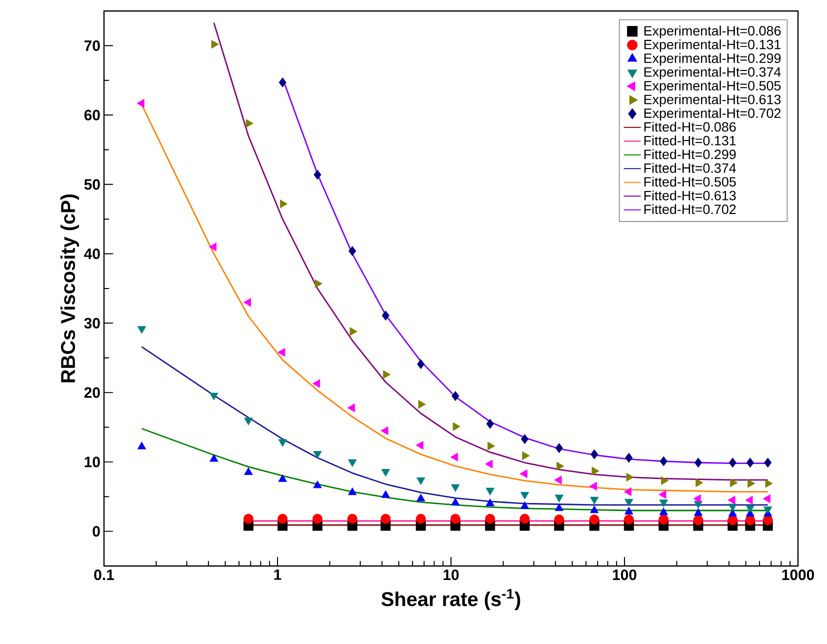 Image resolution: width=827 pixels, height=644 pixels. What do you see at coordinates (624, 575) in the screenshot?
I see `x-tick-label: 100` at bounding box center [624, 575].